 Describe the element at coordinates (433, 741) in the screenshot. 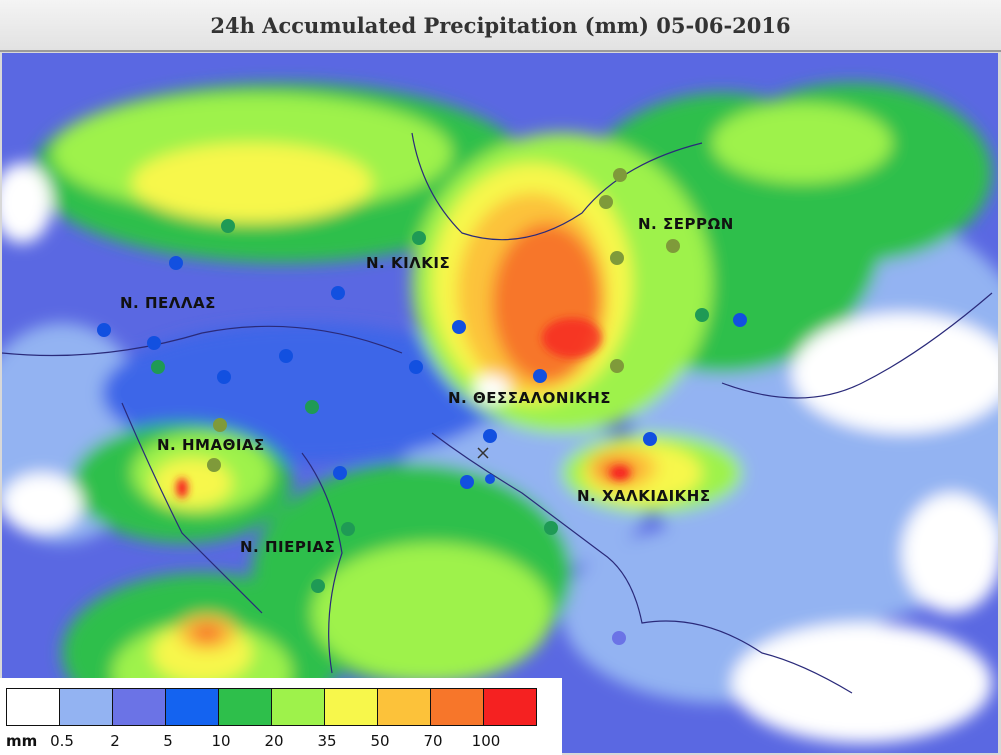

I see `legend-tick: 70` at that location.